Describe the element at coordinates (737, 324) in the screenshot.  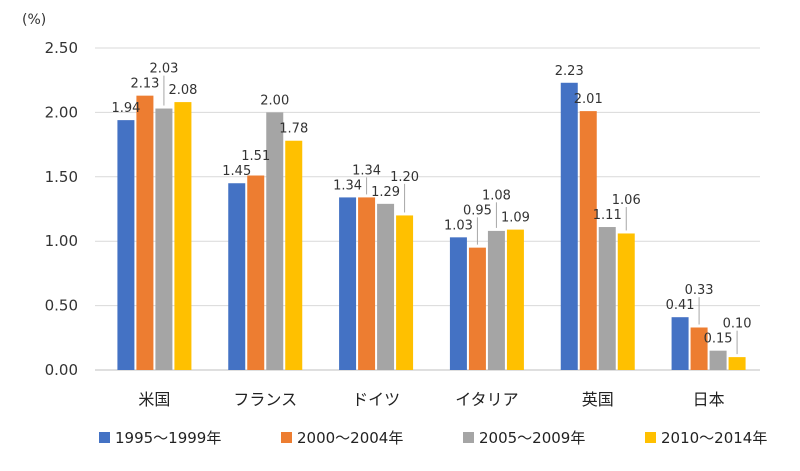
I see `data-label: 0.10` at that location.